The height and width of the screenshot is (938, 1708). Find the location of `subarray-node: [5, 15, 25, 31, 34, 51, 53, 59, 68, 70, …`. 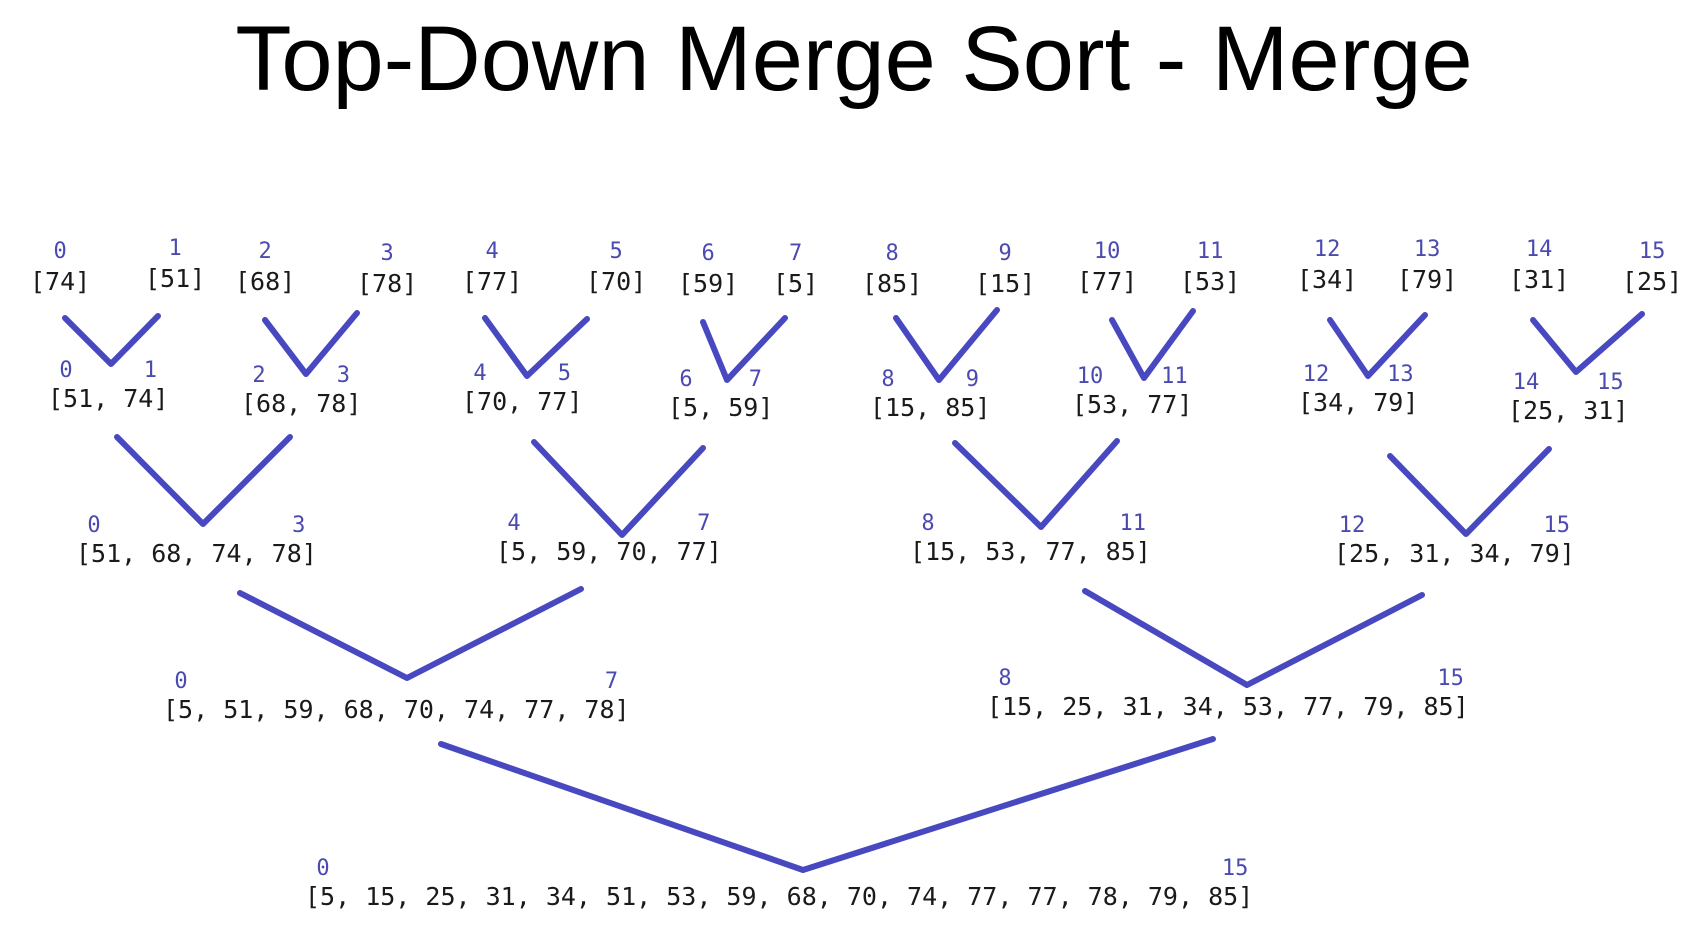

subarray-node: [5, 15, 25, 31, 34, 51, 53, 59, 68, 70, … is located at coordinates (779, 883).